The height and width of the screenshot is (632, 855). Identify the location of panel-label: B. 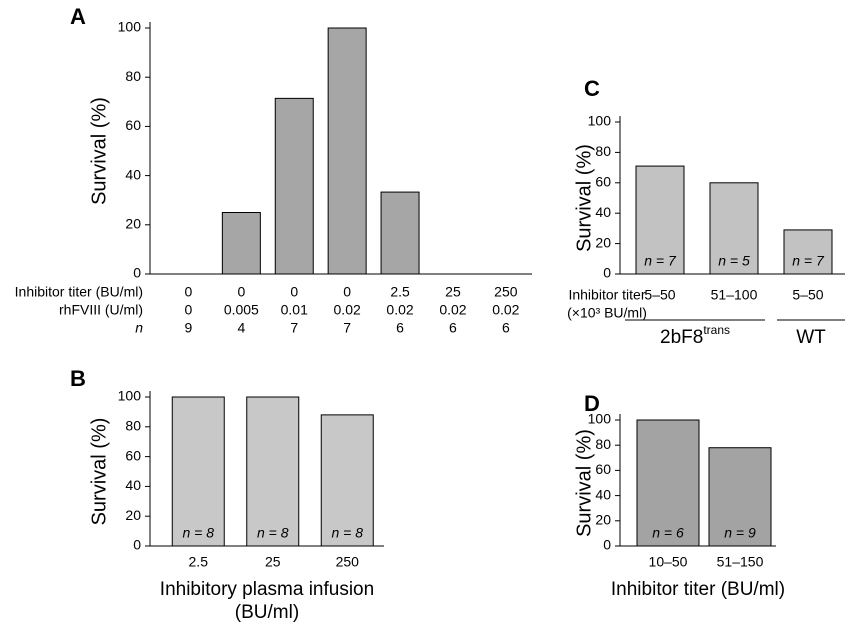
(78, 378).